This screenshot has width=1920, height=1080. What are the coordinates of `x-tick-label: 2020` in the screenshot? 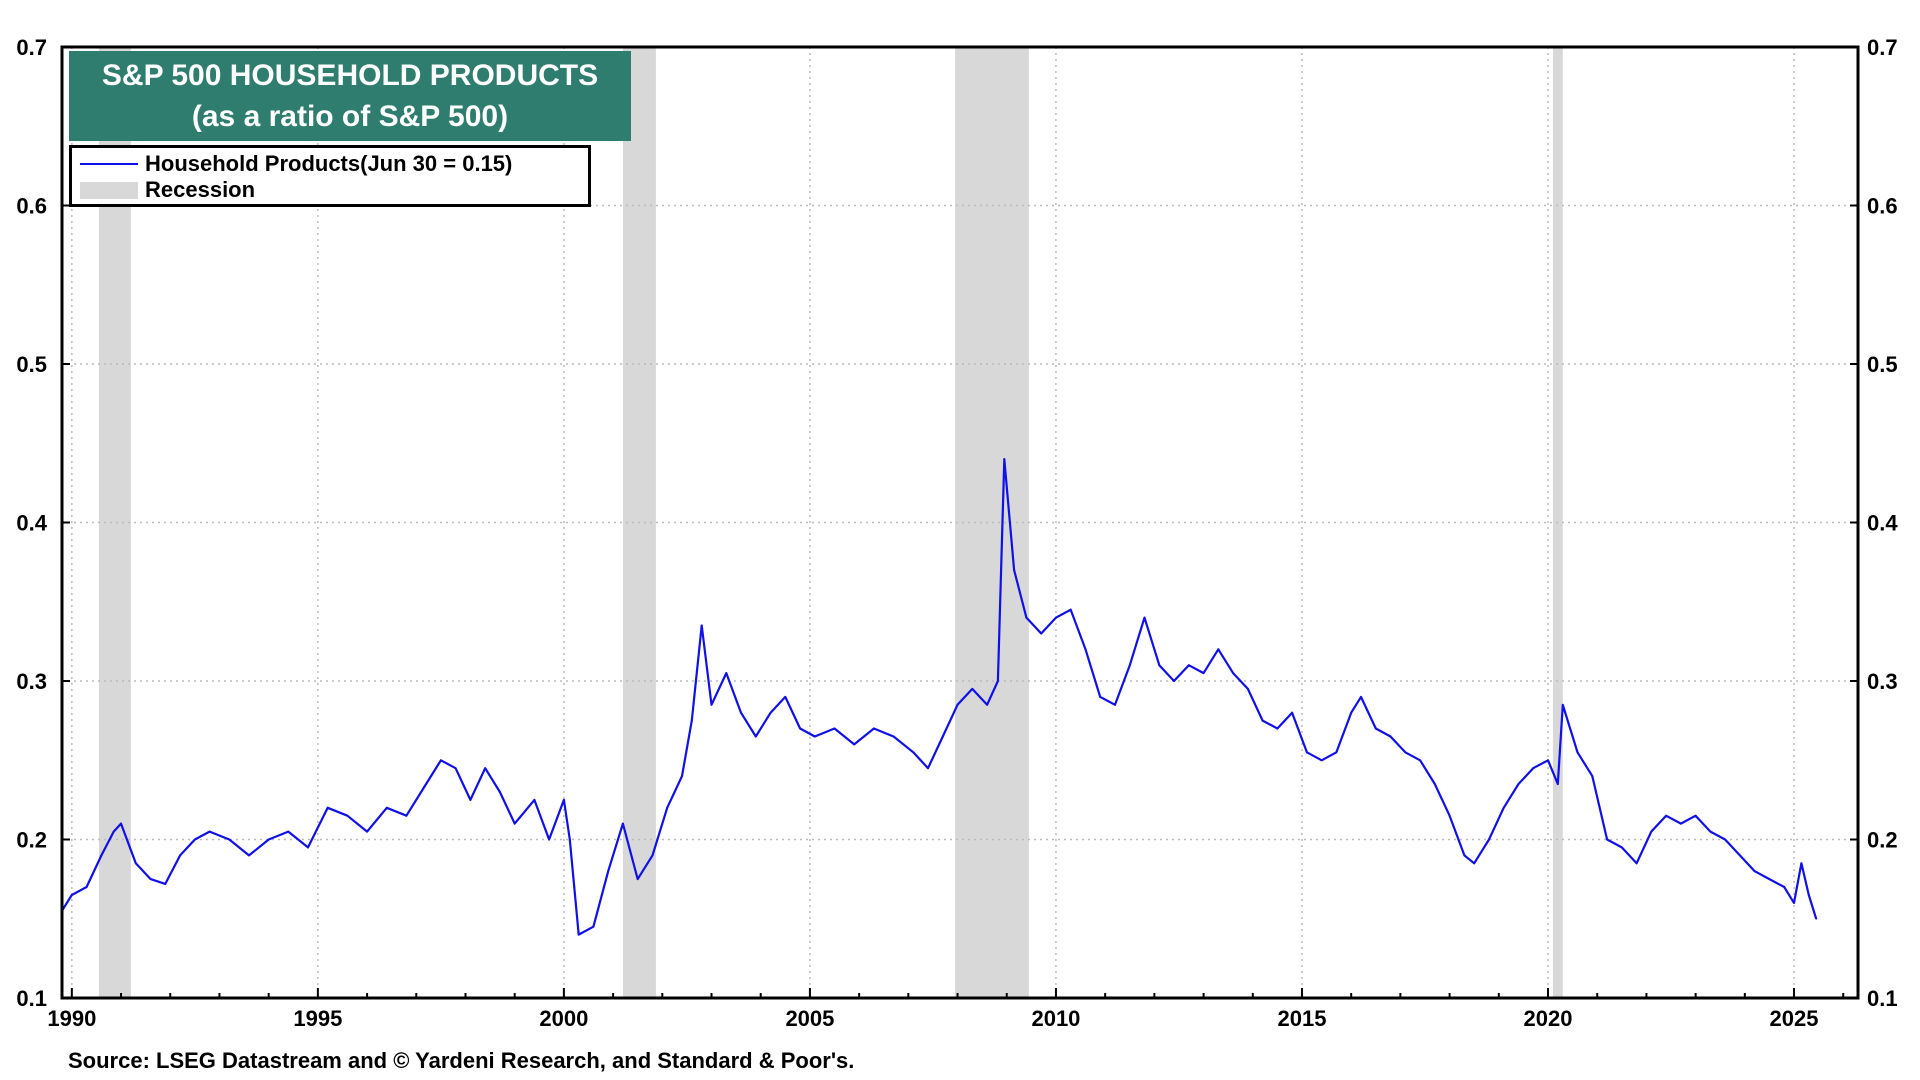 It's located at (1548, 1018).